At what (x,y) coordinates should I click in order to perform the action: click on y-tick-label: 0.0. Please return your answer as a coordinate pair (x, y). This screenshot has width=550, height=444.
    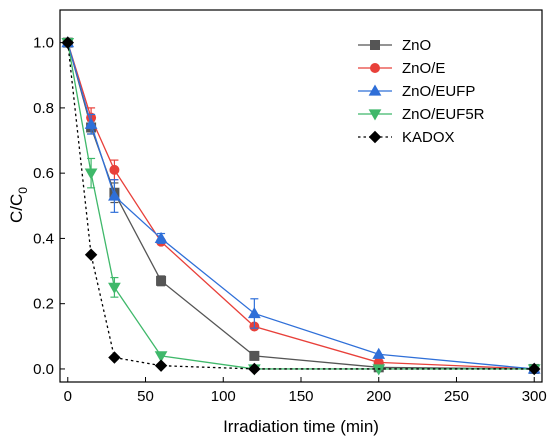
    Looking at the image, I should click on (43, 369).